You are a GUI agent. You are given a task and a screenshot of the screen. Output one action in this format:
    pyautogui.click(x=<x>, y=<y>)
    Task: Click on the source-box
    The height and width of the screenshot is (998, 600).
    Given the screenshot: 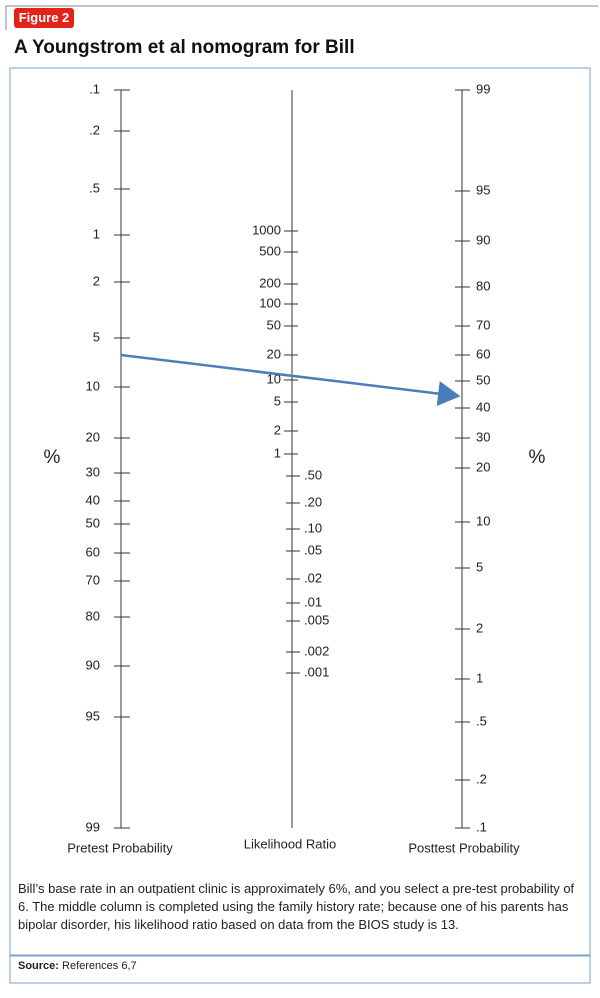 What is the action you would take?
    pyautogui.click(x=300, y=969)
    